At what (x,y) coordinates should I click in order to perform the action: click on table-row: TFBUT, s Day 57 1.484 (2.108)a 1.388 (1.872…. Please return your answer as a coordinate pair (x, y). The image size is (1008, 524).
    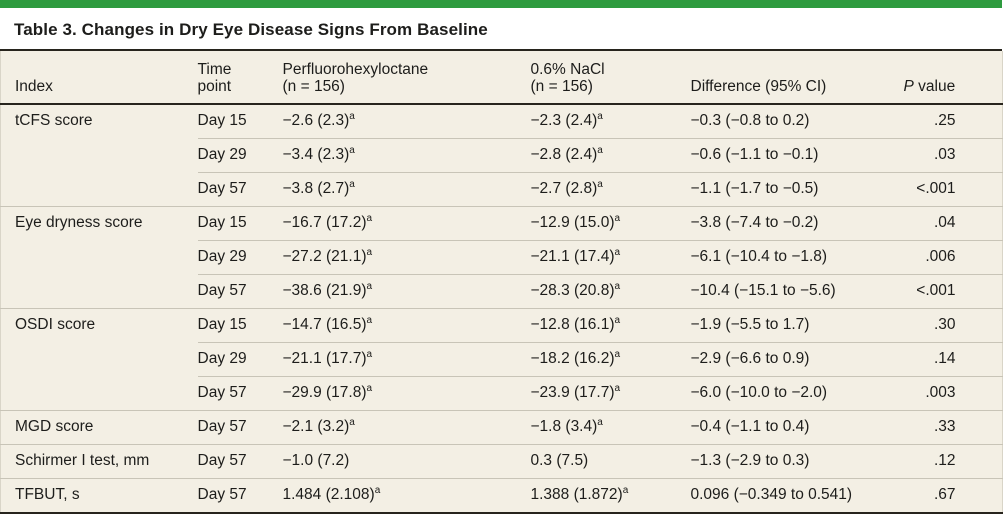
    Looking at the image, I should click on (501, 495).